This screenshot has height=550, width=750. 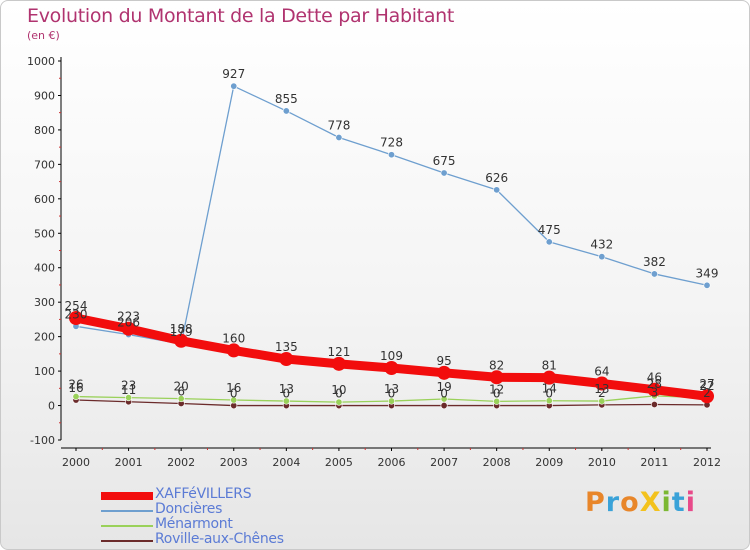 I want to click on legend-label: Doncières, so click(x=189, y=509).